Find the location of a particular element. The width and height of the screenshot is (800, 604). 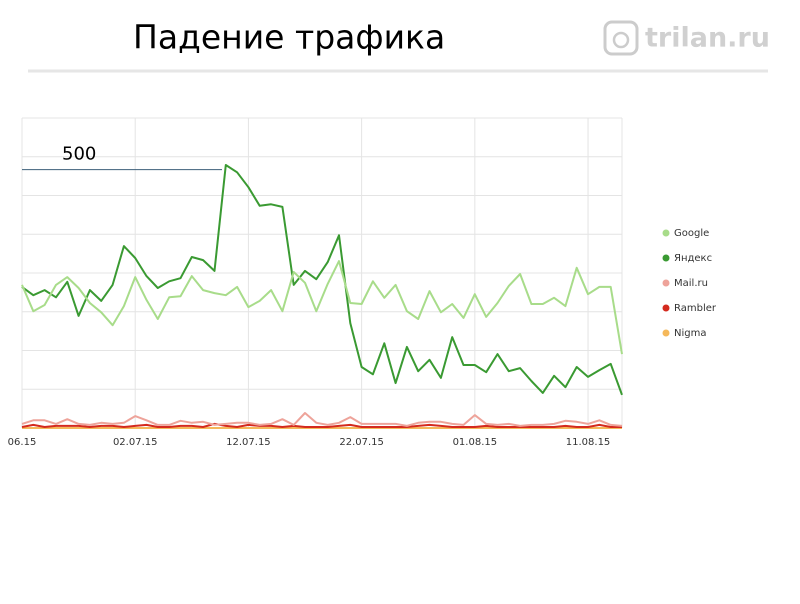

x-tick-label: 02.07.15 is located at coordinates (135, 442).